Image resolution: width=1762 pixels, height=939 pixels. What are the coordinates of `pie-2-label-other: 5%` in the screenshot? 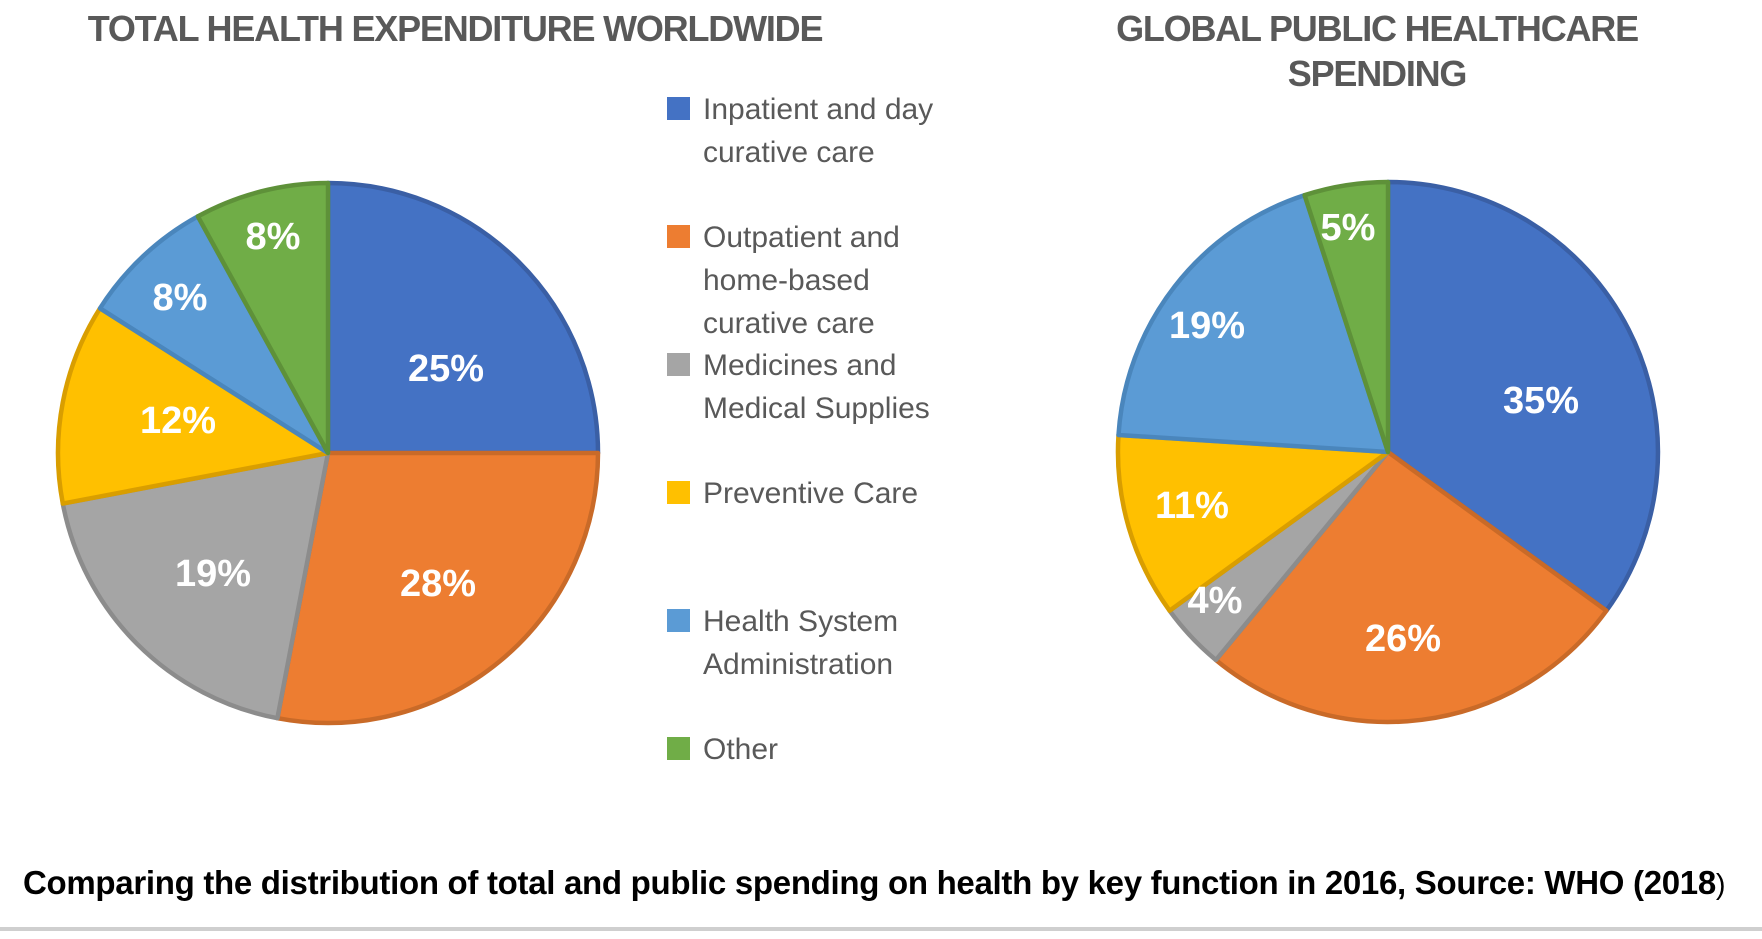 It's located at (1348, 228).